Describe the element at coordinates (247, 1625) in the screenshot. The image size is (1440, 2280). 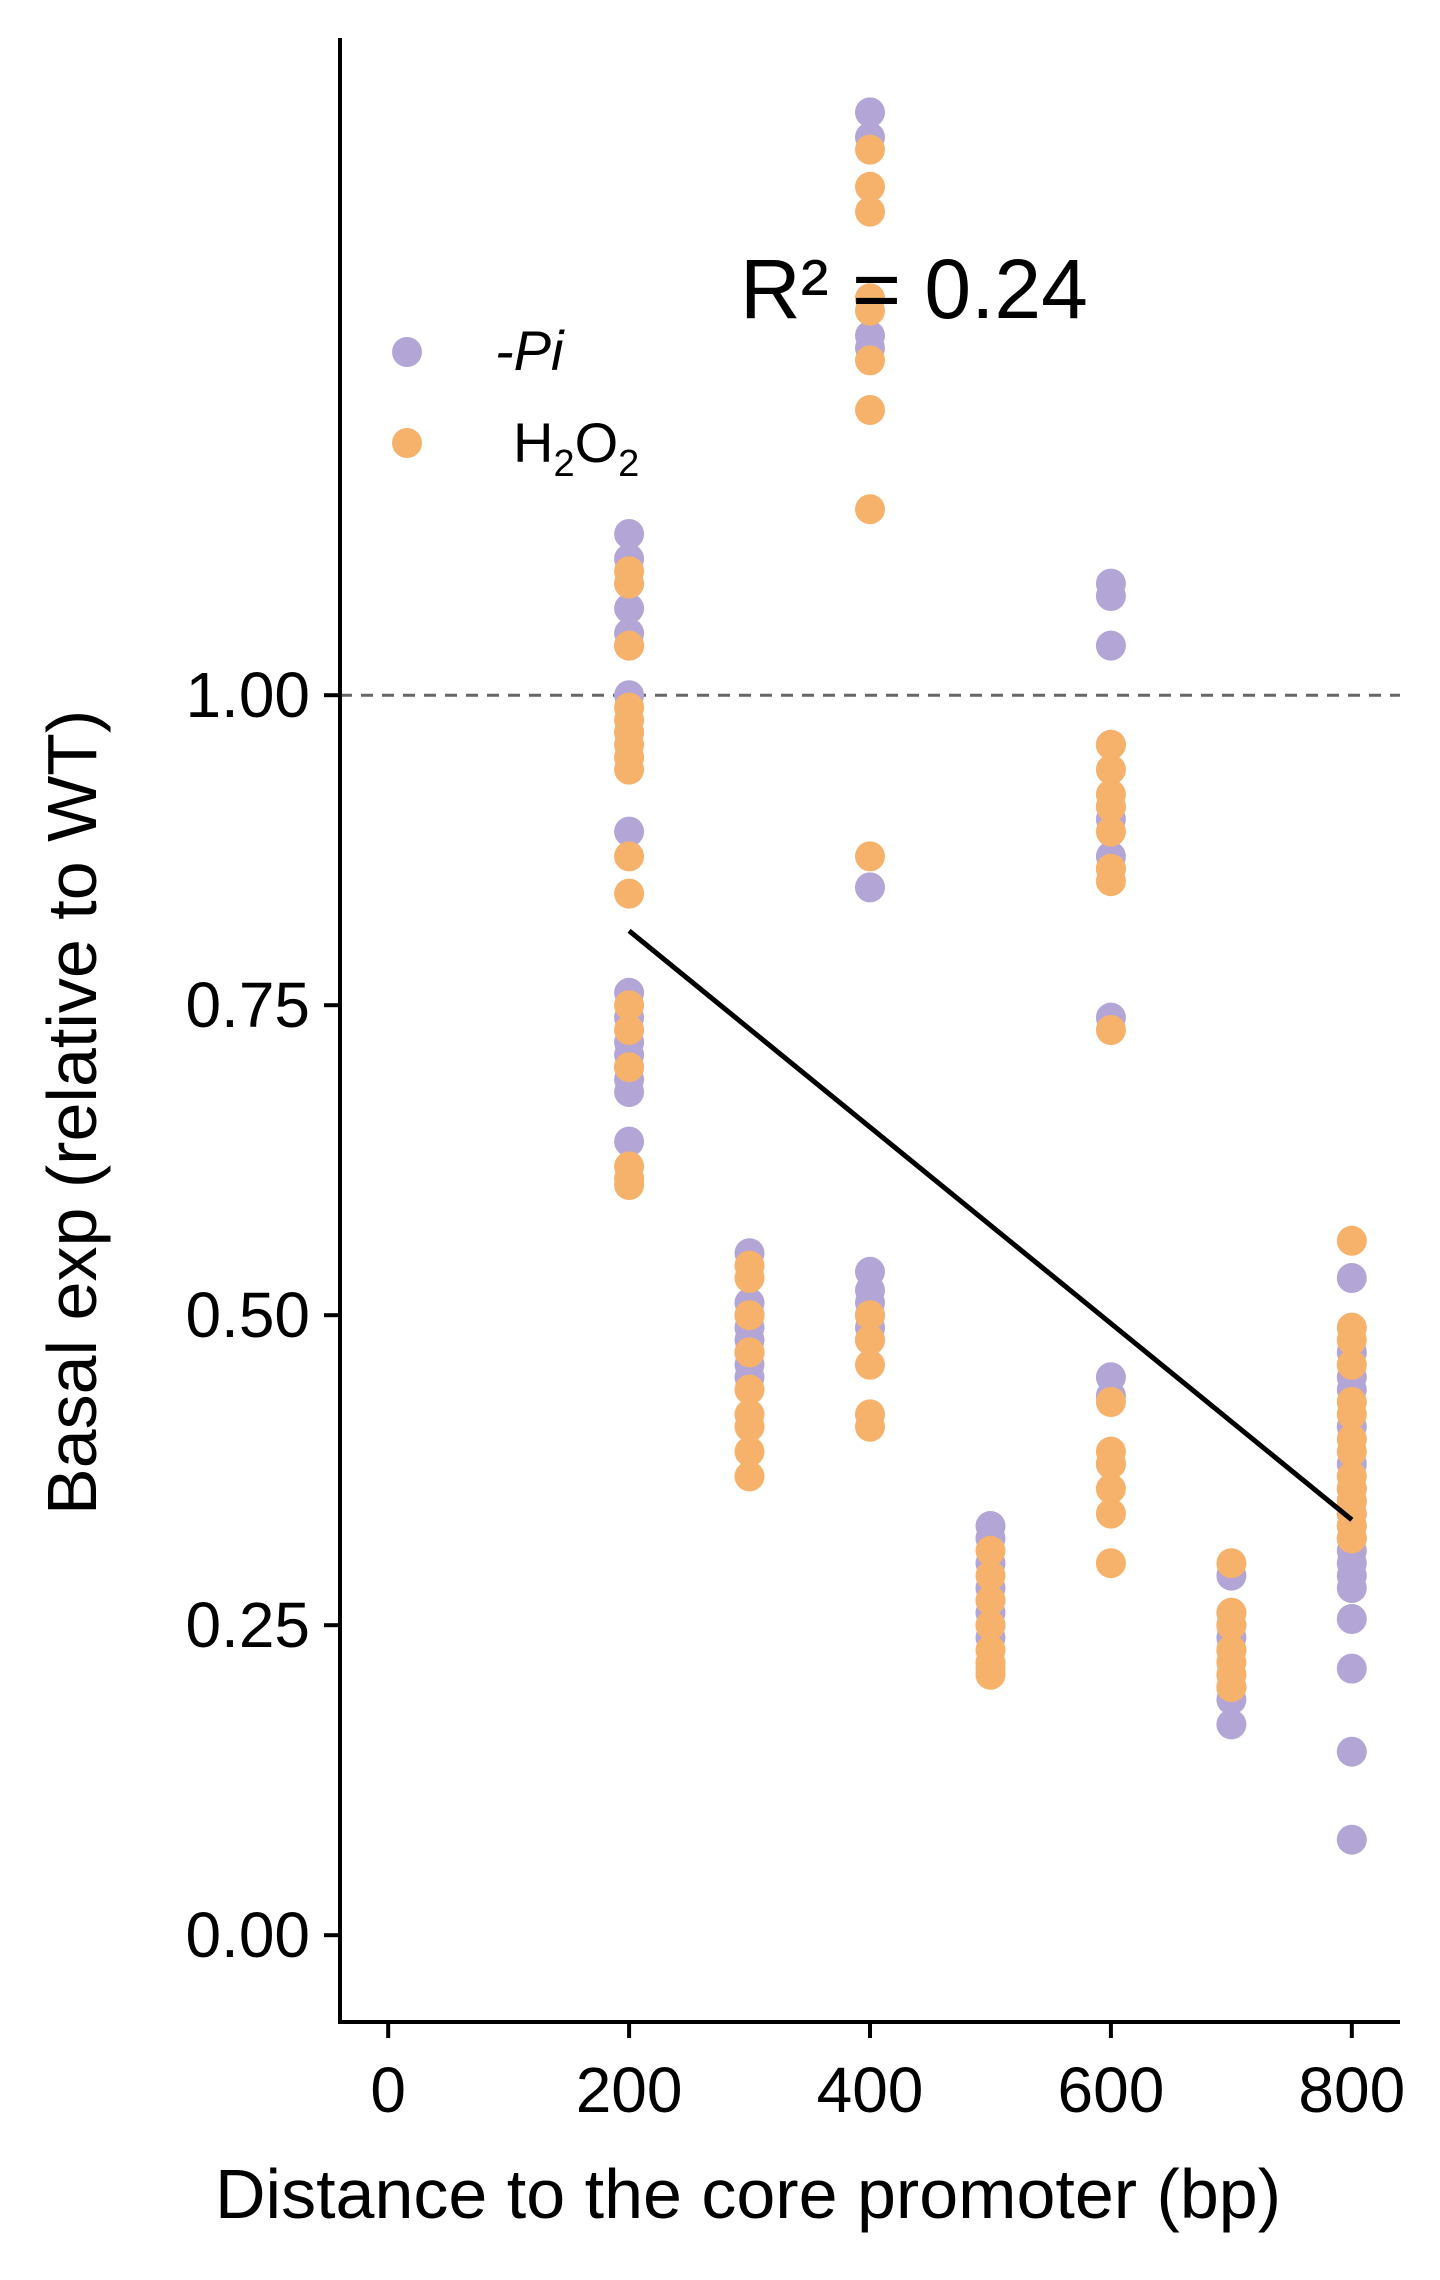
I see `y-tick-label: 0.25` at that location.